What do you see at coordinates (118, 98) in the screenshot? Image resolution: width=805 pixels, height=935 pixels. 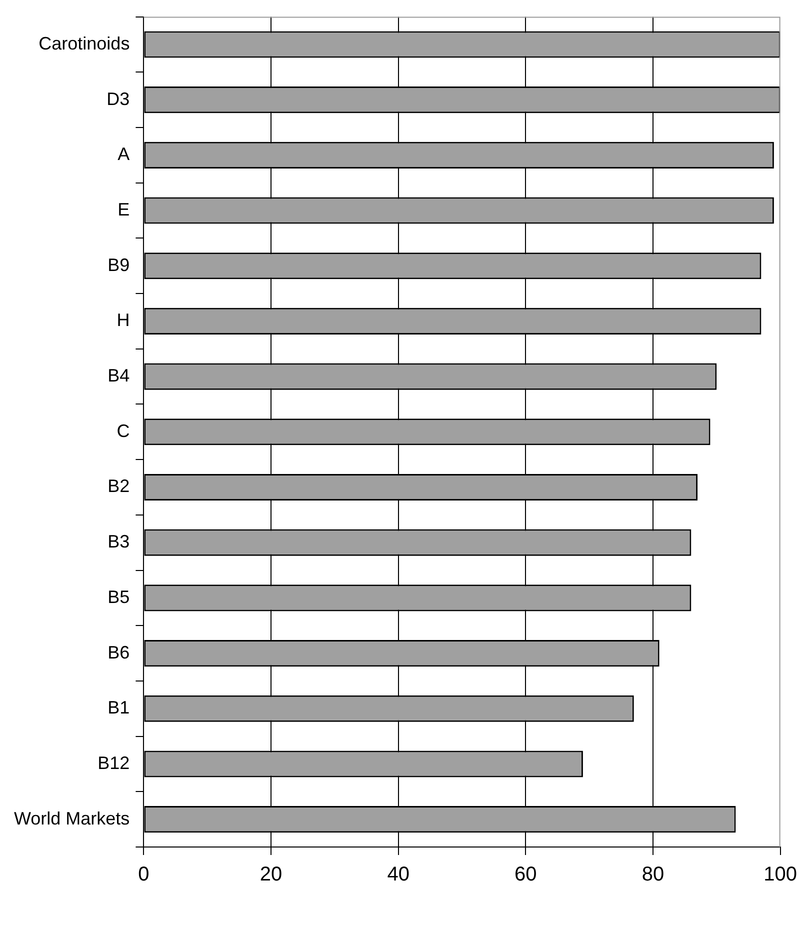 I see `y-tick-label: D3` at bounding box center [118, 98].